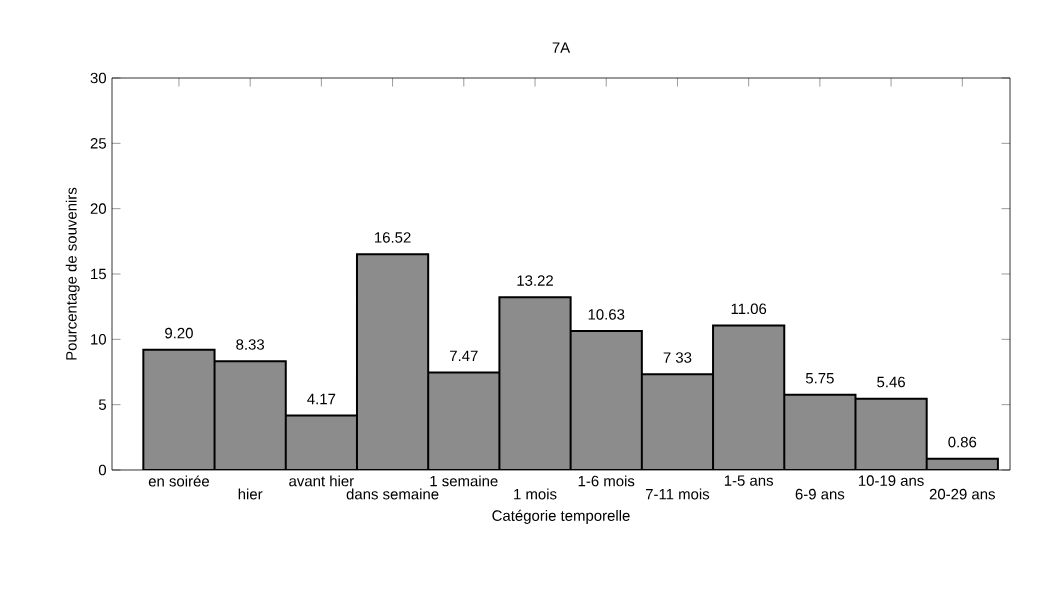 This screenshot has height=590, width=1041. I want to click on x-tick-label: en soirée, so click(178, 481).